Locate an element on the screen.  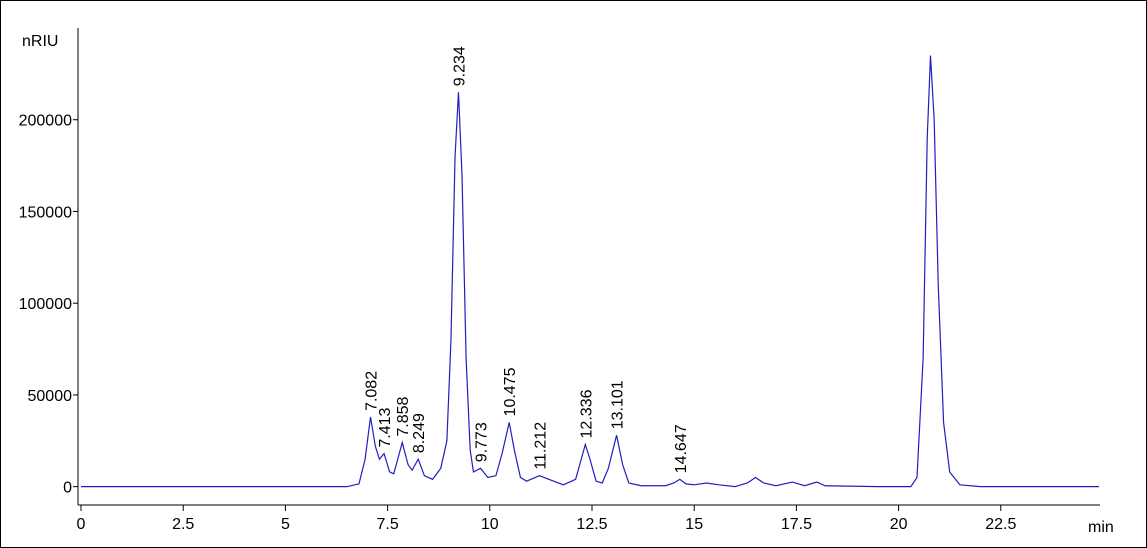
x-axis-label: min is located at coordinates (1101, 527).